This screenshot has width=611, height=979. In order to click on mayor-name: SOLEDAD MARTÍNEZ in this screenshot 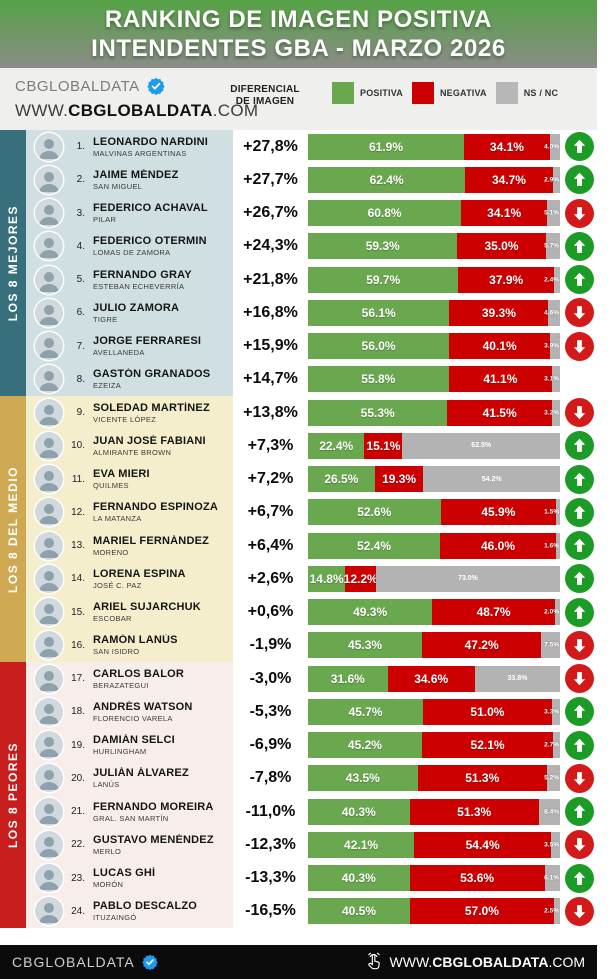, I will do `click(151, 407)`.